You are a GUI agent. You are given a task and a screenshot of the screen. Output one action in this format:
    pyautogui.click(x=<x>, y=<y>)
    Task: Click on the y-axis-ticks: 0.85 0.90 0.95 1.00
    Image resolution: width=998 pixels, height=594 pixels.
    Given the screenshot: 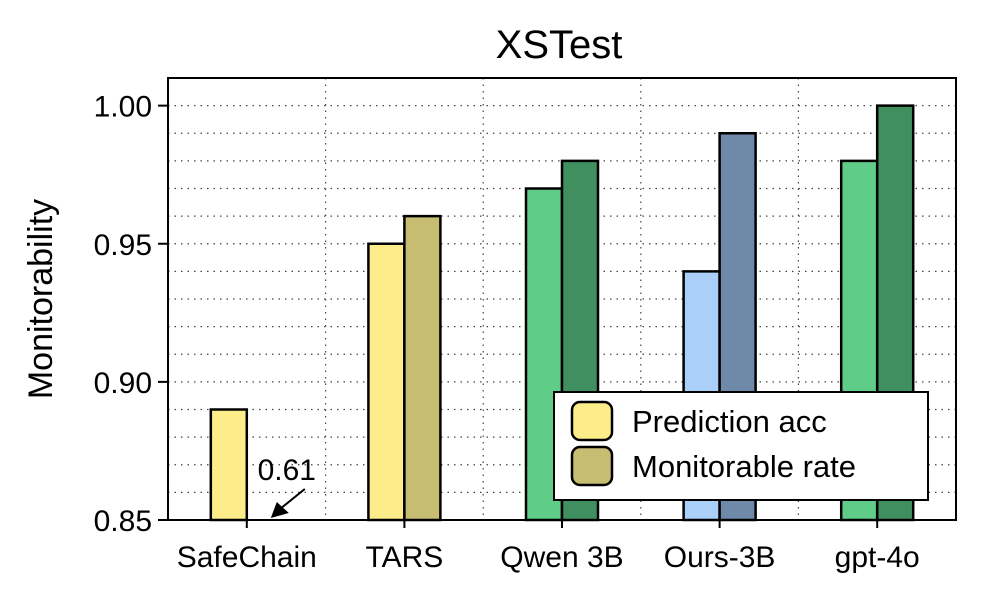 What is the action you would take?
    pyautogui.click(x=131, y=314)
    